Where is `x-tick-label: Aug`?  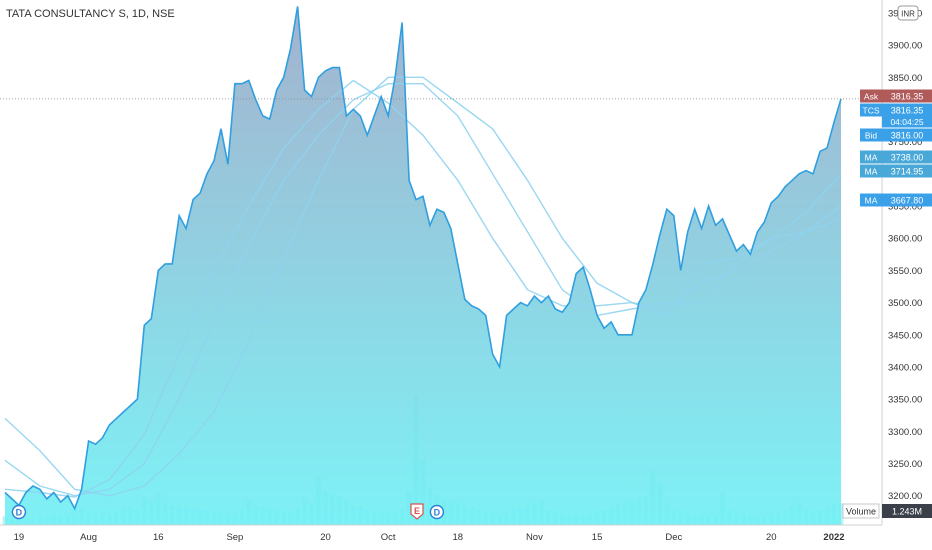
x-tick-label: Aug is located at coordinates (88, 537).